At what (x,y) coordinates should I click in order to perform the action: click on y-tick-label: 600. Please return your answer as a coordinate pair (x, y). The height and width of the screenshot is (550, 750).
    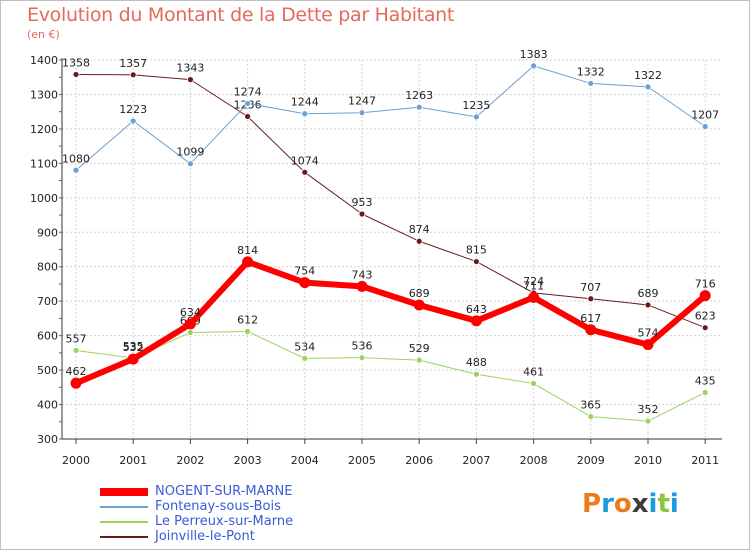
    Looking at the image, I should click on (47, 336).